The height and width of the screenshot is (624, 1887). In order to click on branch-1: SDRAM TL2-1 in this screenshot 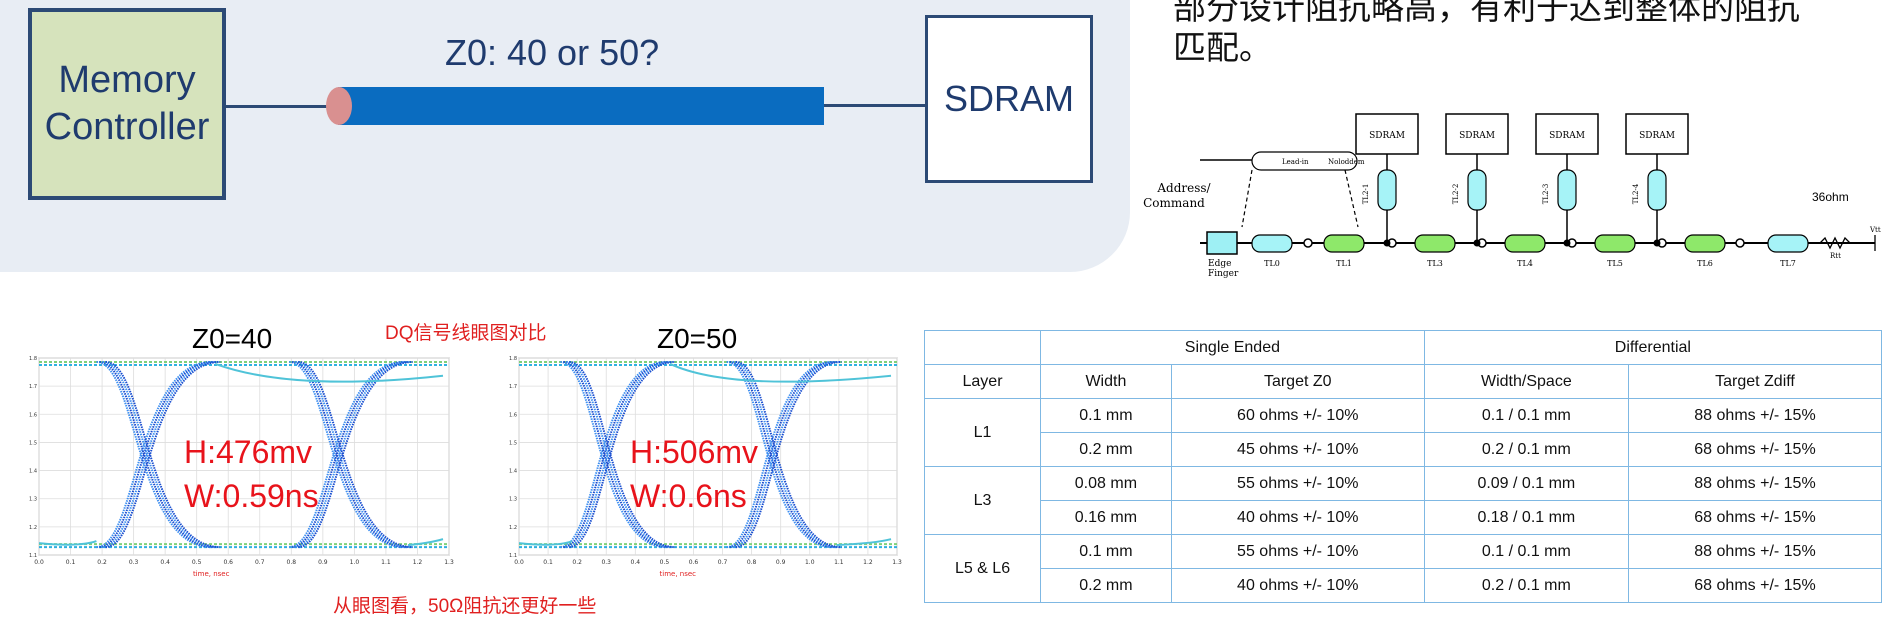, I will do `click(1387, 180)`.